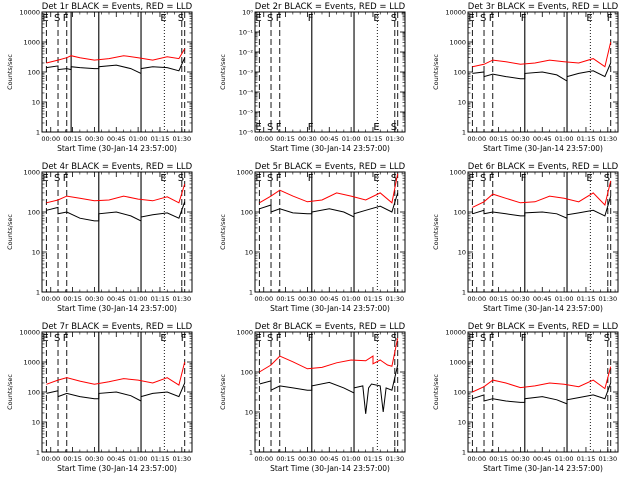  What do you see at coordinates (246, 133) in the screenshot?
I see `y-tick-label: 10⁻⁶` at bounding box center [246, 133].